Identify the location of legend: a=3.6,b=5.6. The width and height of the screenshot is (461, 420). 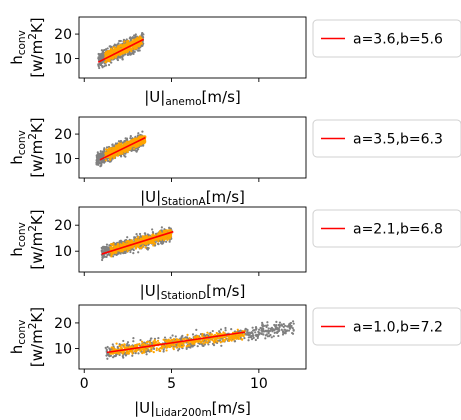
(386, 38).